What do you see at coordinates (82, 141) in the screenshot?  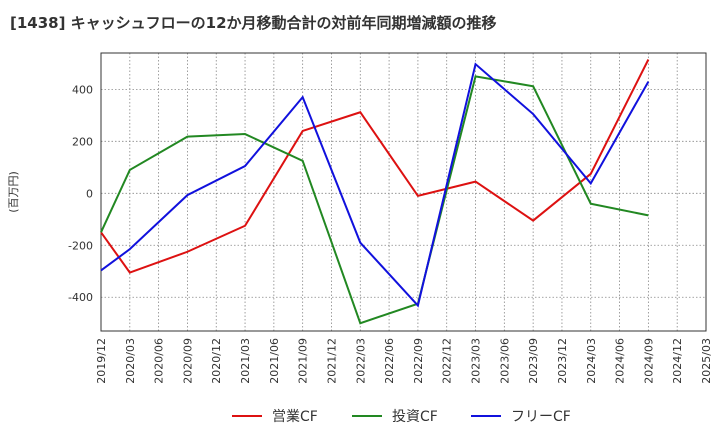 I see `y-tick-label: 200` at bounding box center [82, 141].